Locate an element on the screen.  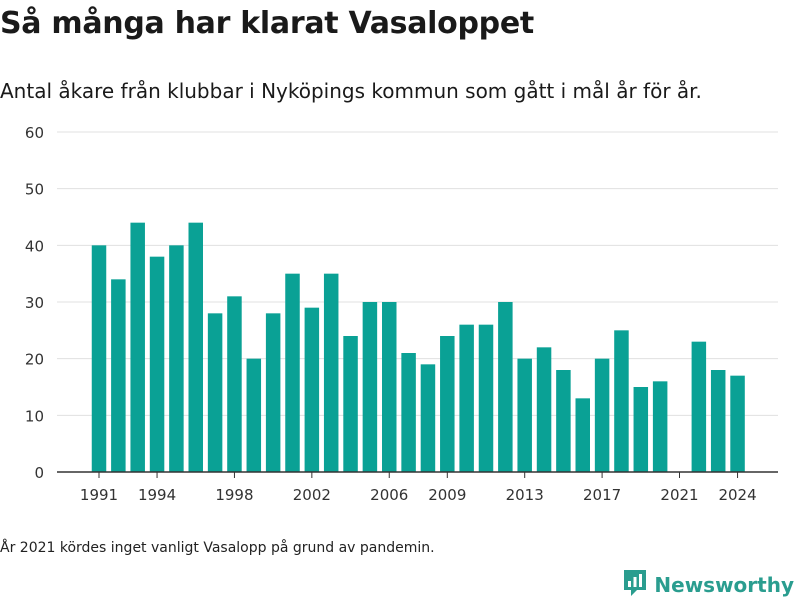
bar-2005 is located at coordinates (370, 387).